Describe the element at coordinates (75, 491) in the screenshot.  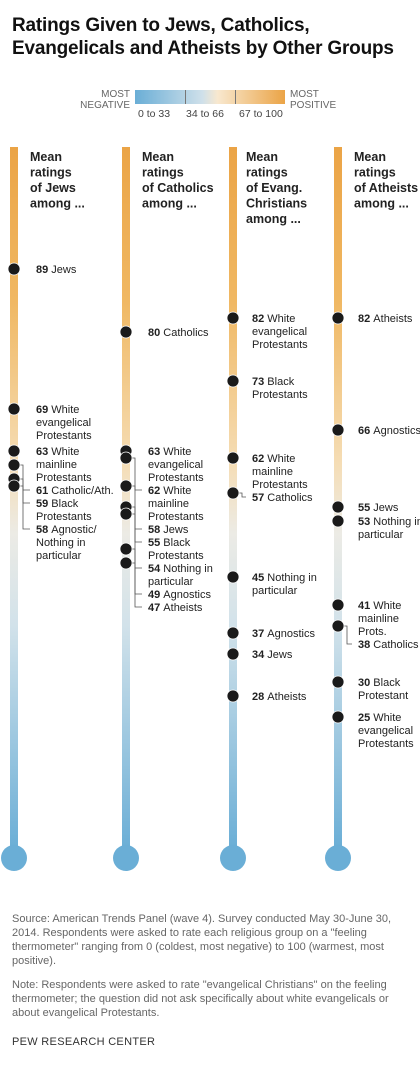
I see `data-label: 61 Catholic/Ath.` at that location.